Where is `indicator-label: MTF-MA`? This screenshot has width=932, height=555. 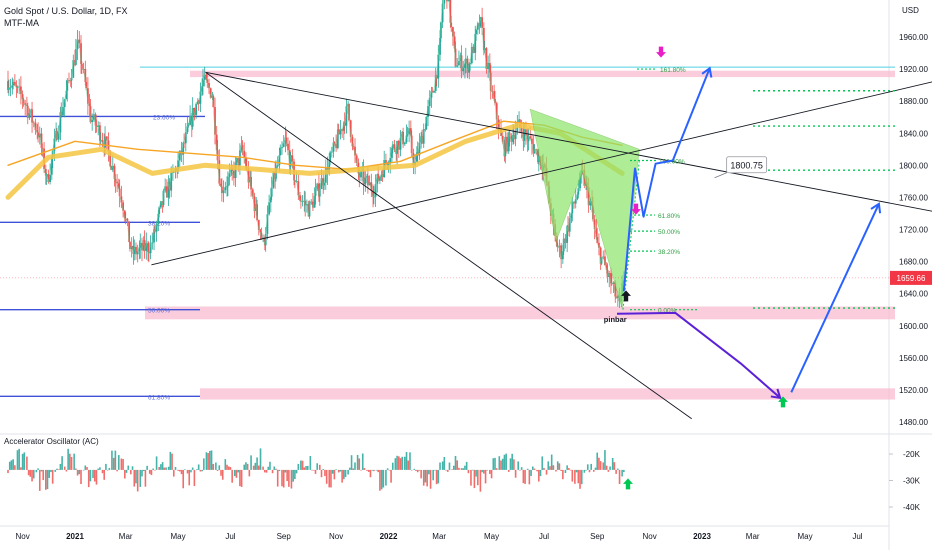
indicator-label: MTF-MA is located at coordinates (21, 23).